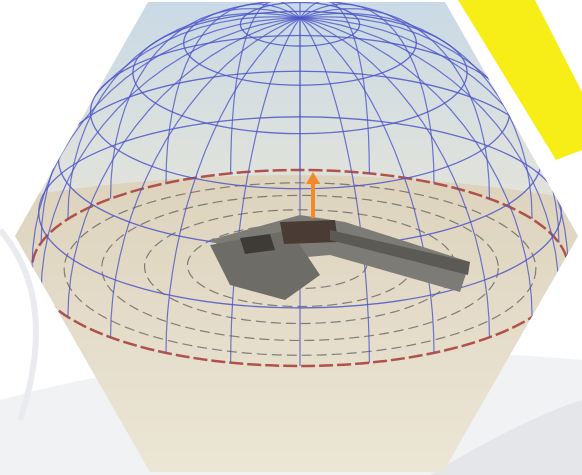  Describe the element at coordinates (520, 80) in the screenshot. I see `accent-stripe` at that location.